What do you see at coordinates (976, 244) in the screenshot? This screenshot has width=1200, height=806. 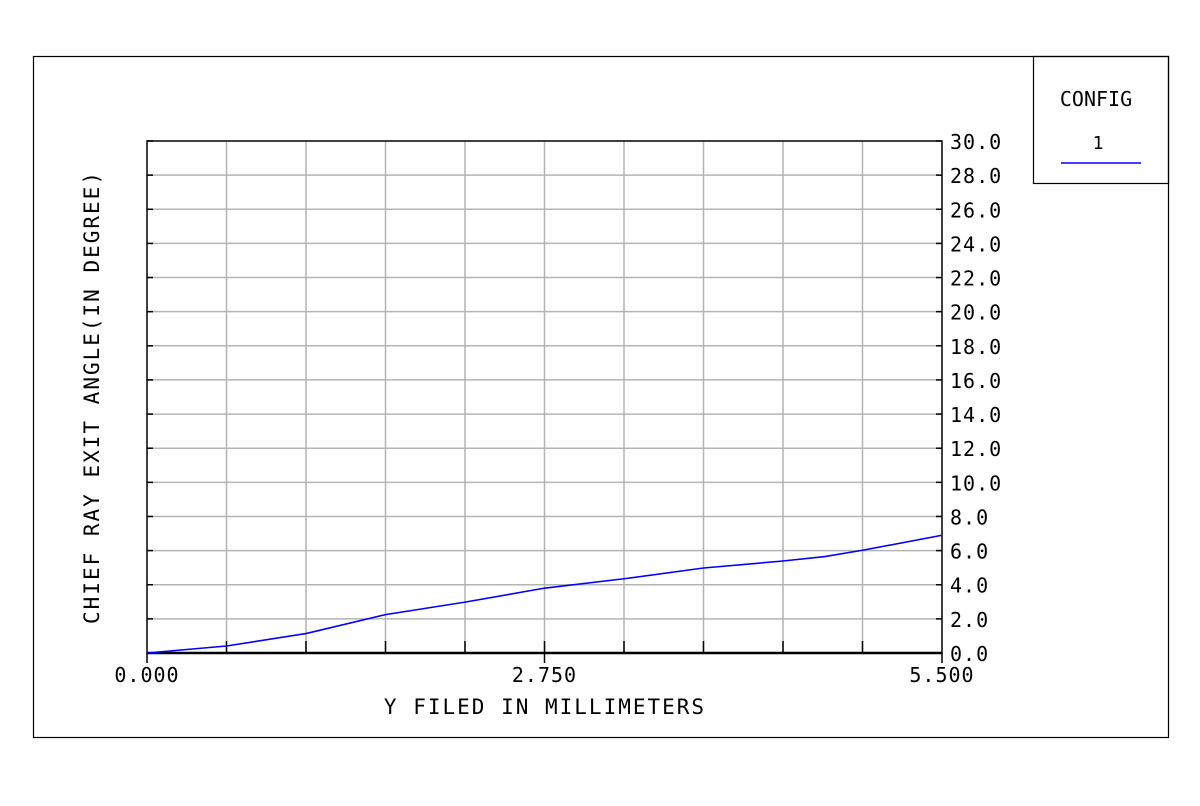 I see `y-tick-label: 24.0` at bounding box center [976, 244].